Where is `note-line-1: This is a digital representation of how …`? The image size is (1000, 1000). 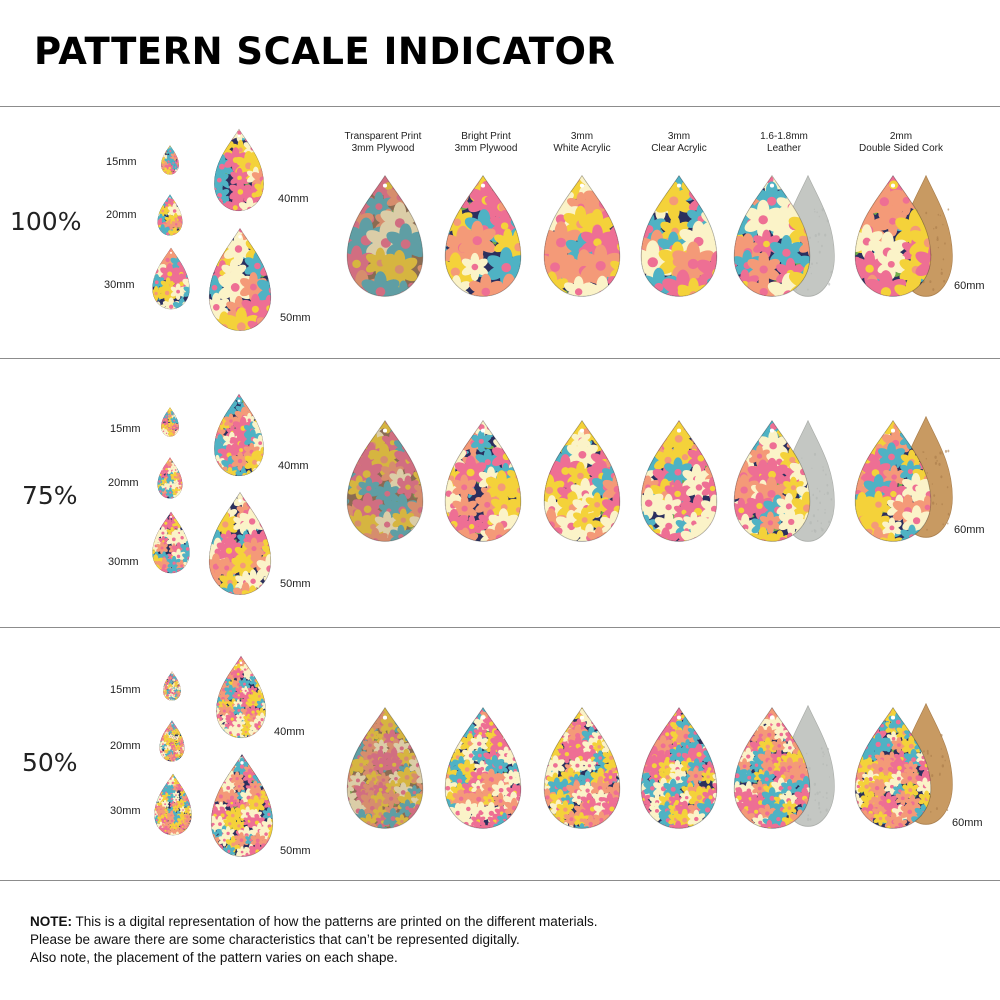 note-line-1: This is a digital representation of how … is located at coordinates (335, 921).